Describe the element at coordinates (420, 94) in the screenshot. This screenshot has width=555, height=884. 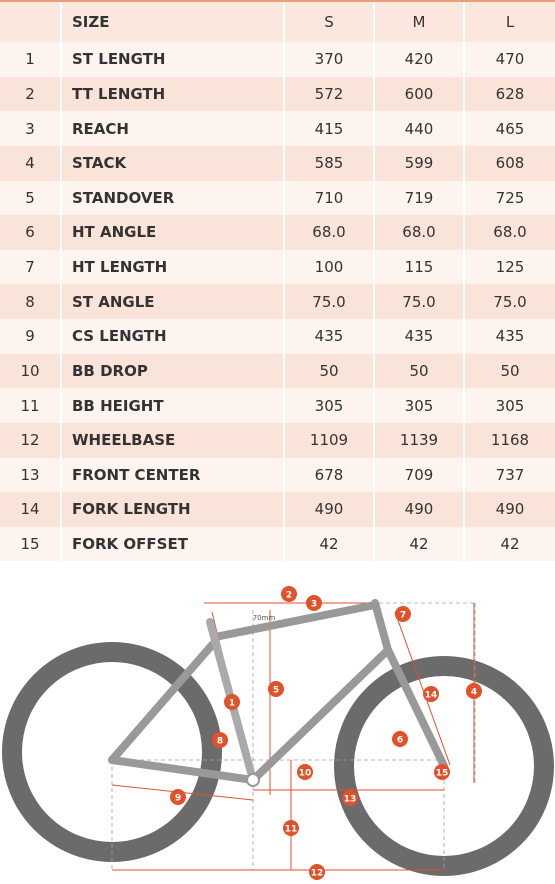
I see `row-value: 600` at that location.